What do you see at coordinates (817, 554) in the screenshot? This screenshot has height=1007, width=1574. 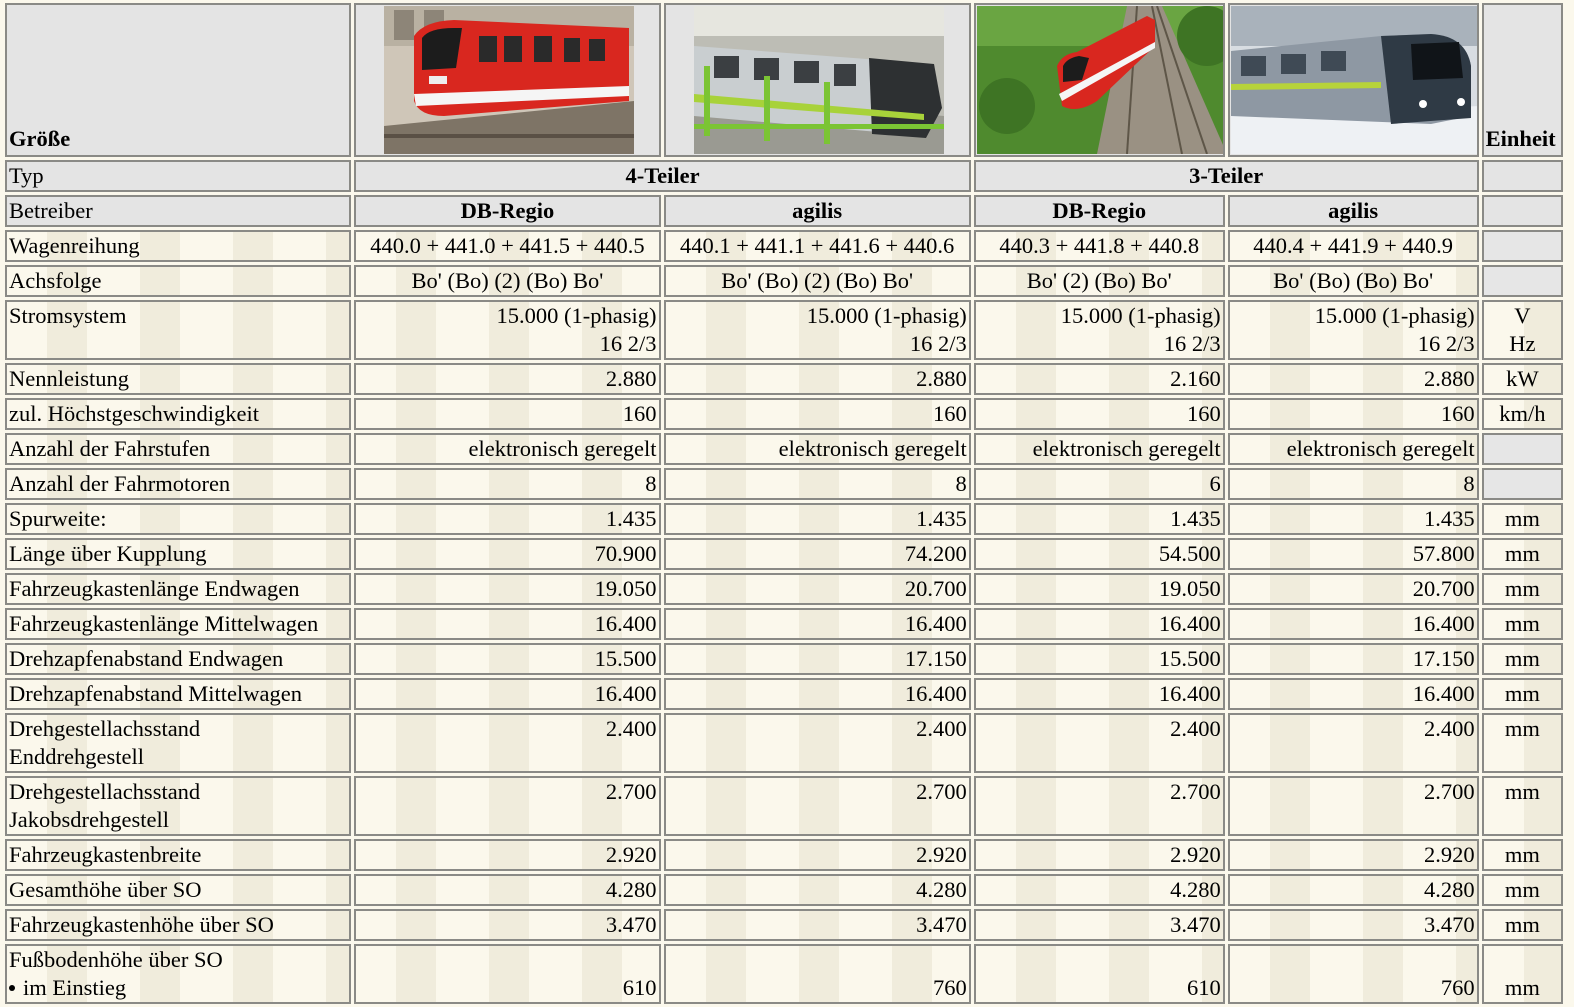 I see `value-cell: 74.200` at bounding box center [817, 554].